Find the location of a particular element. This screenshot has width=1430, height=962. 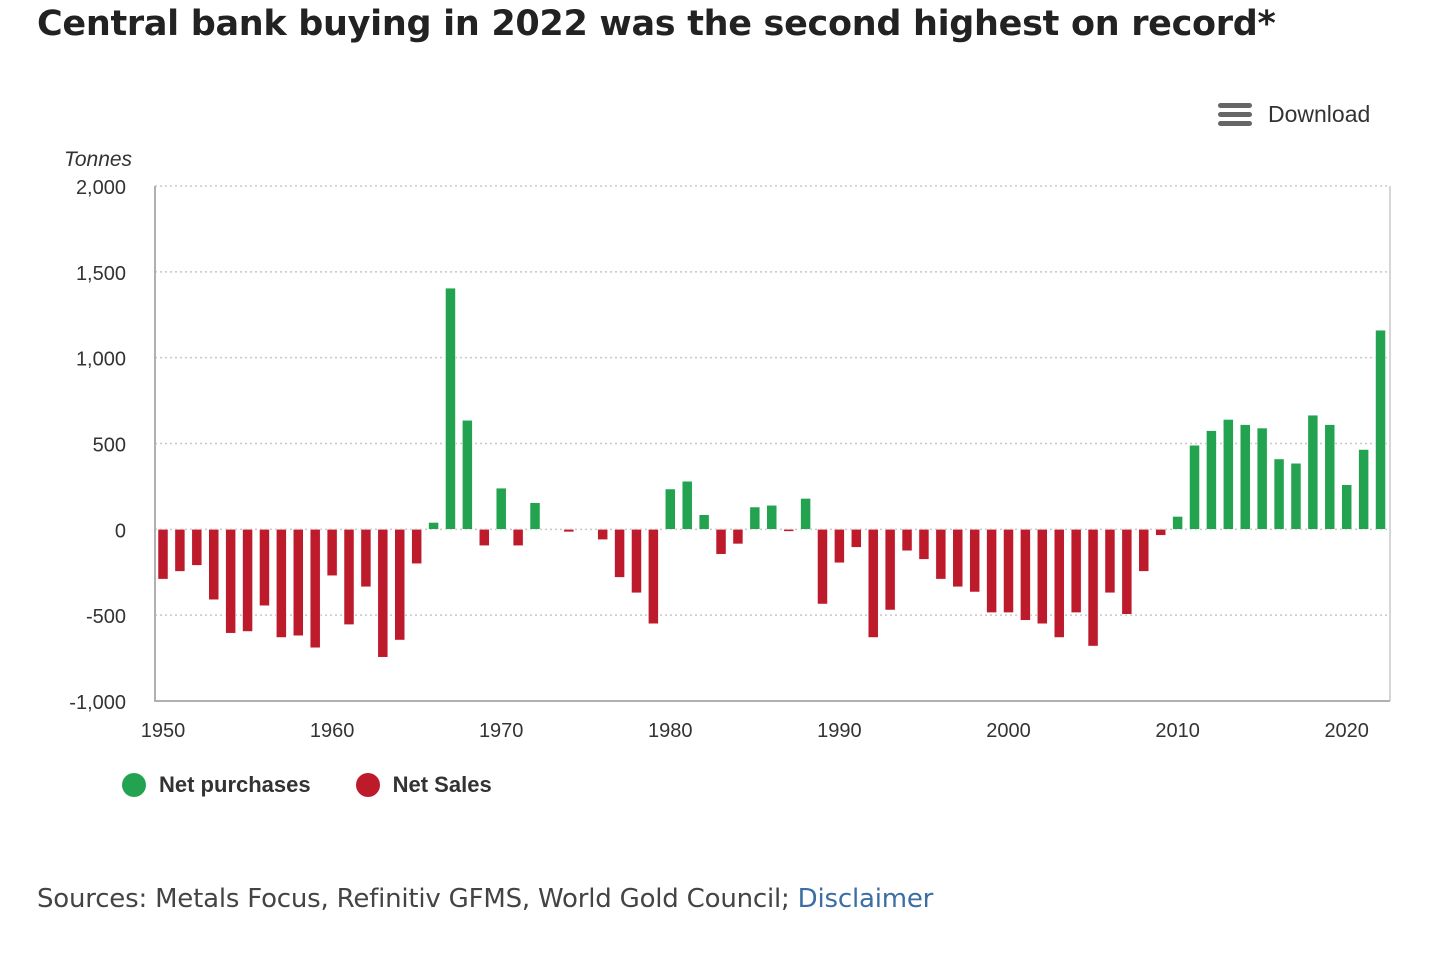

x-tick-label: 1960 is located at coordinates (332, 731).